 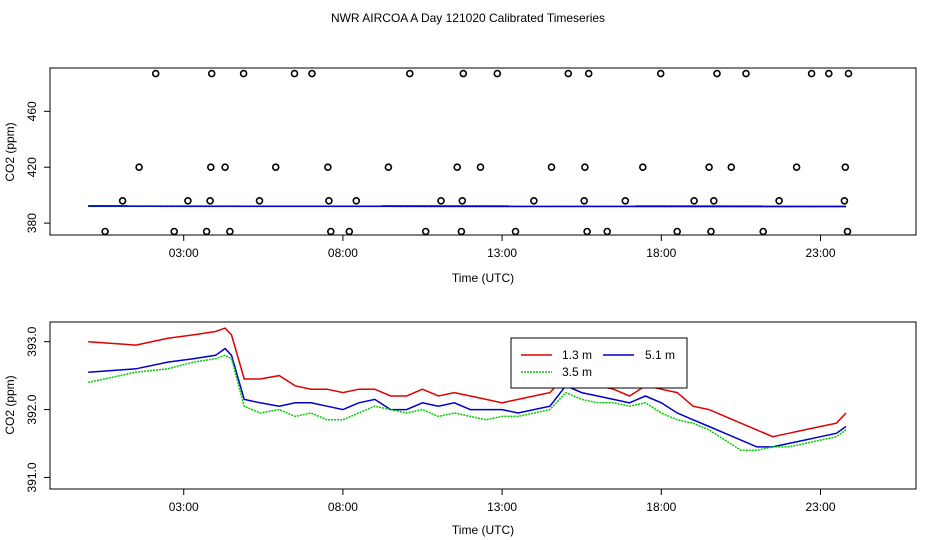 What do you see at coordinates (467, 206) in the screenshot?
I see `top-series-lines` at bounding box center [467, 206].